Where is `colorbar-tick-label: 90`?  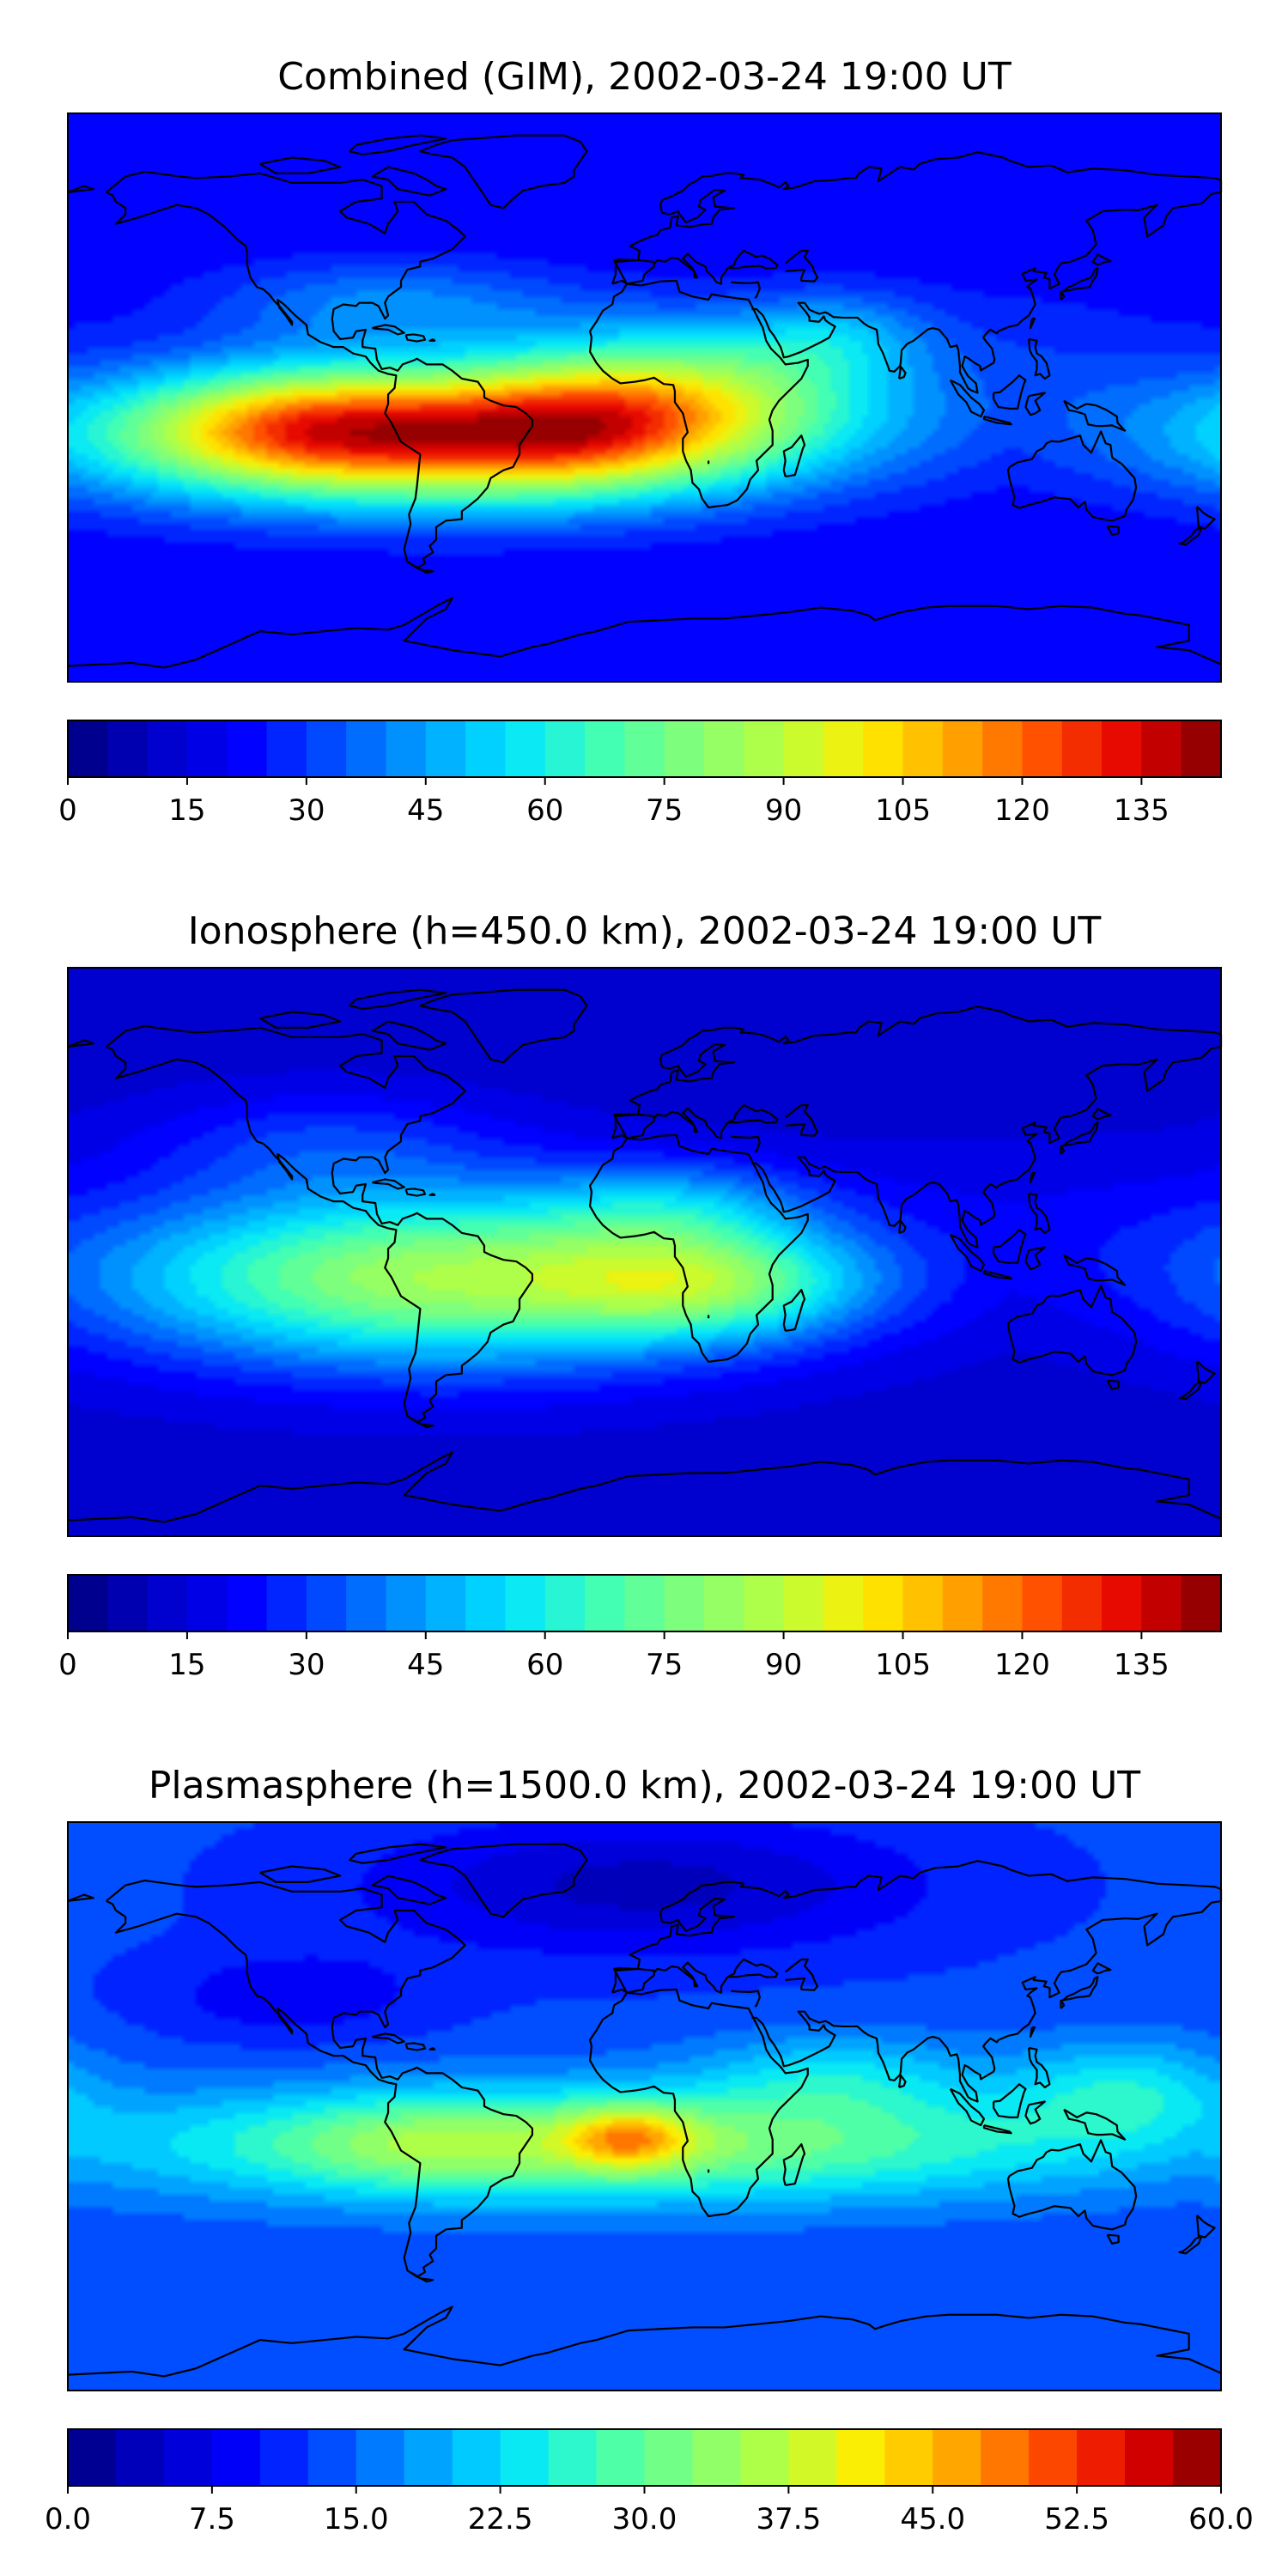 colorbar-tick-label: 90 is located at coordinates (783, 810).